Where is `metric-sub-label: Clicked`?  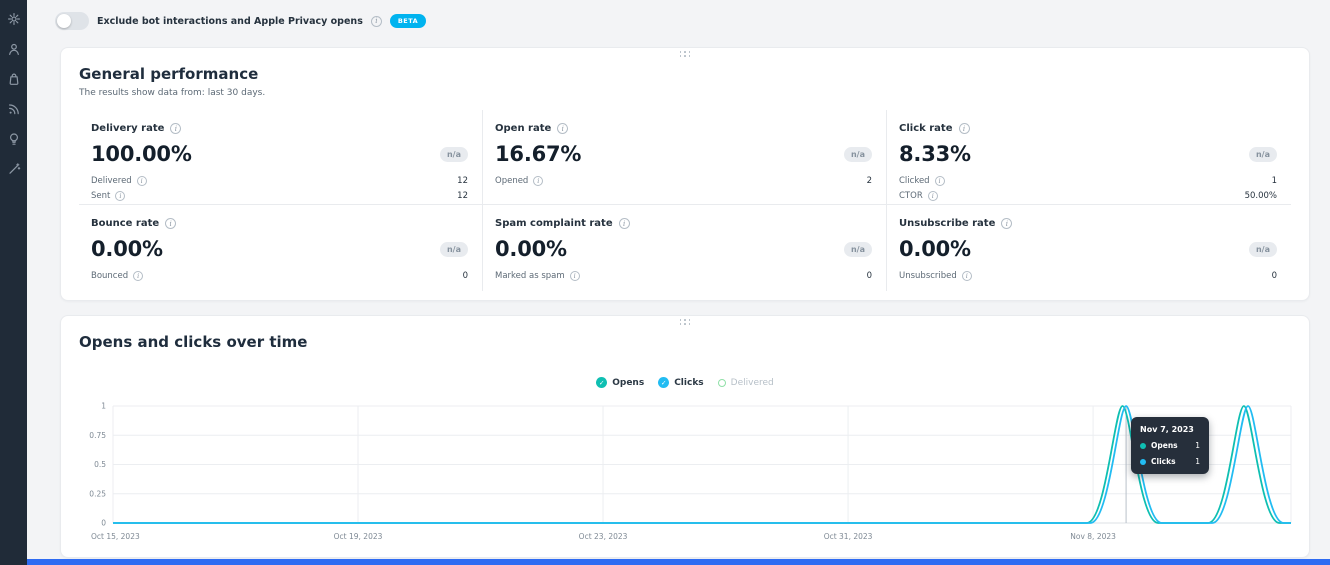 metric-sub-label: Clicked is located at coordinates (914, 180).